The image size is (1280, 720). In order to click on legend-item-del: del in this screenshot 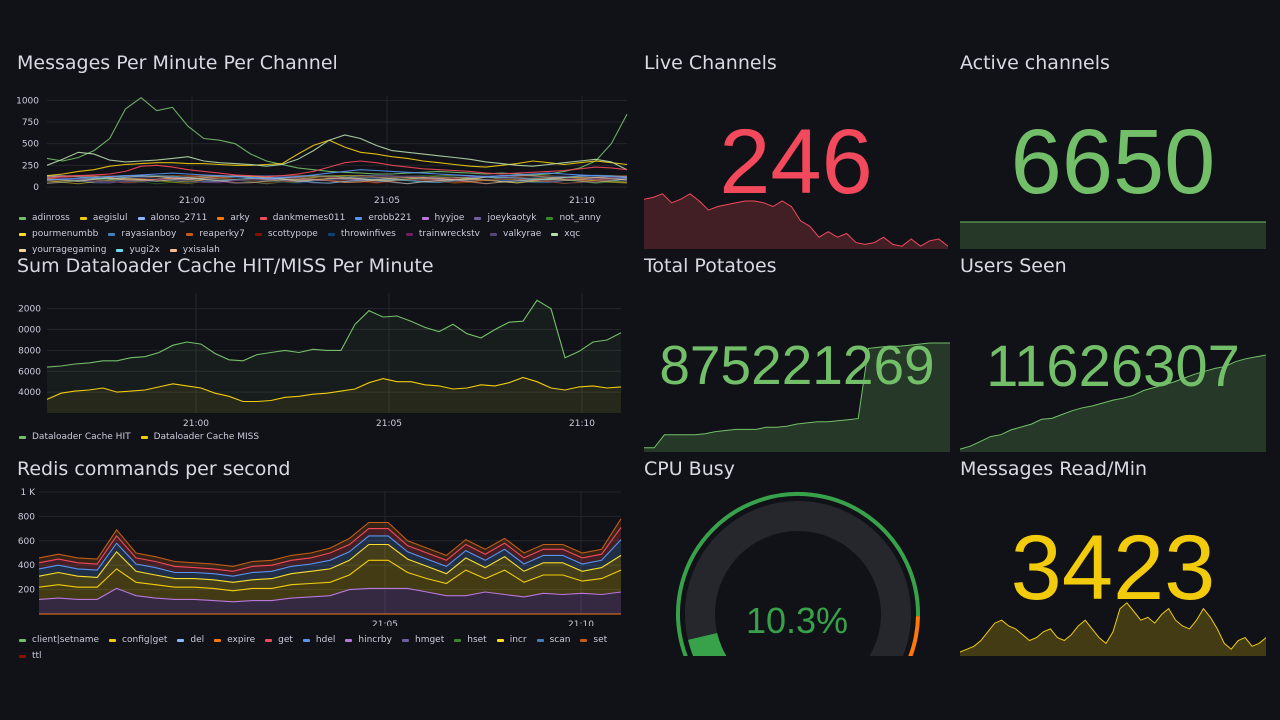, I will do `click(190, 640)`.